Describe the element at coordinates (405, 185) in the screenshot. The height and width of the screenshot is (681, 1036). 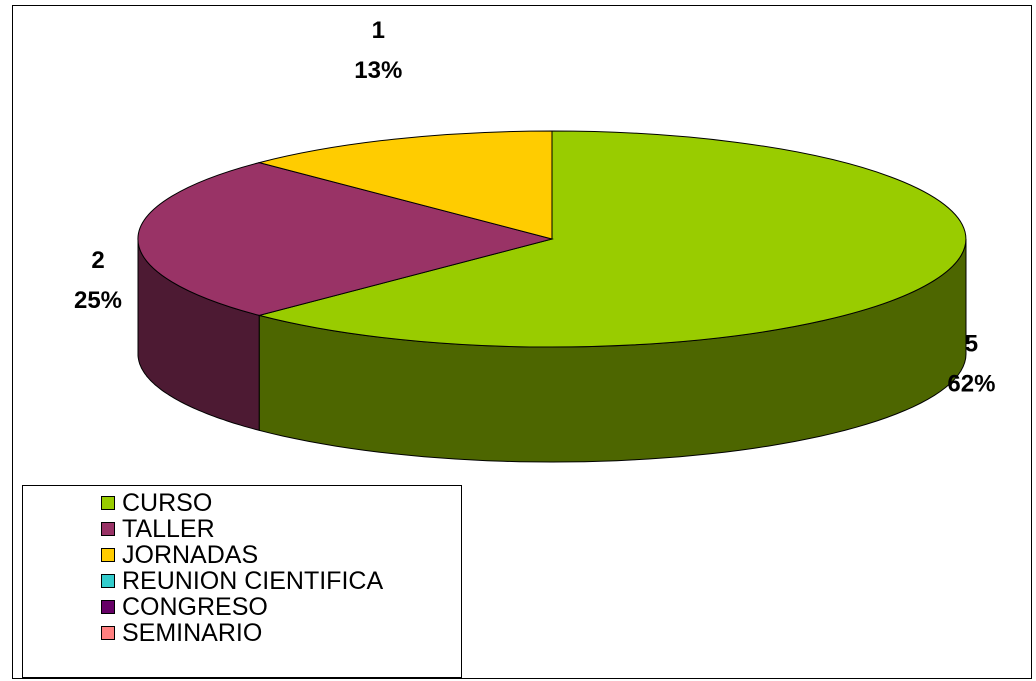
I see `pie-slice-jornadas` at that location.